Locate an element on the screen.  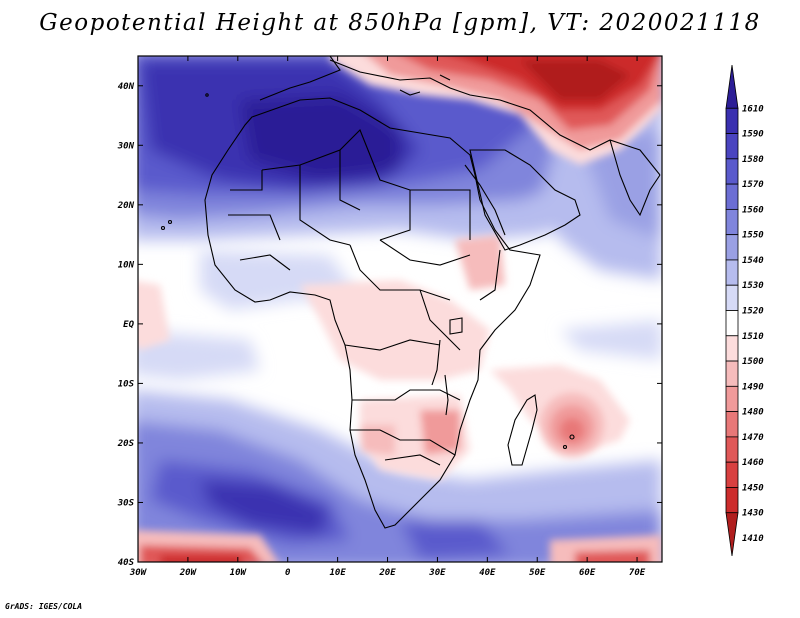
lat-label: 20N is located at coordinates (126, 206).